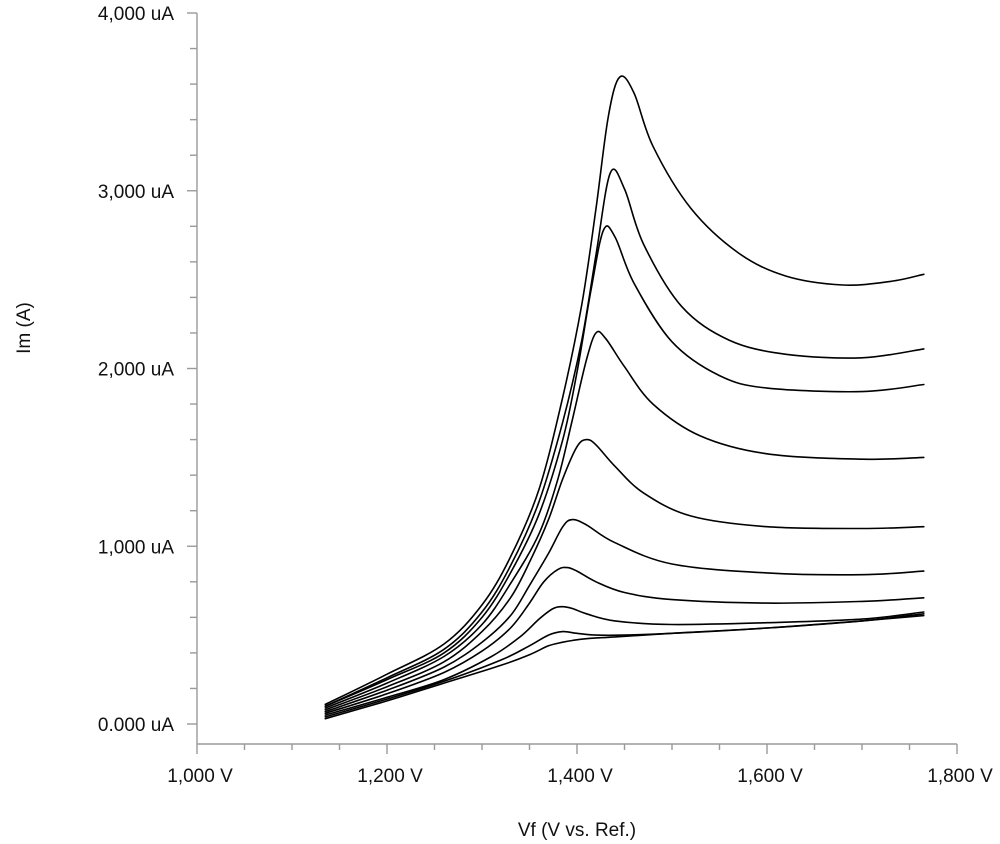 Image resolution: width=1000 pixels, height=844 pixels. Describe the element at coordinates (136, 370) in the screenshot. I see `y-tick-label: 2,000 uA` at that location.